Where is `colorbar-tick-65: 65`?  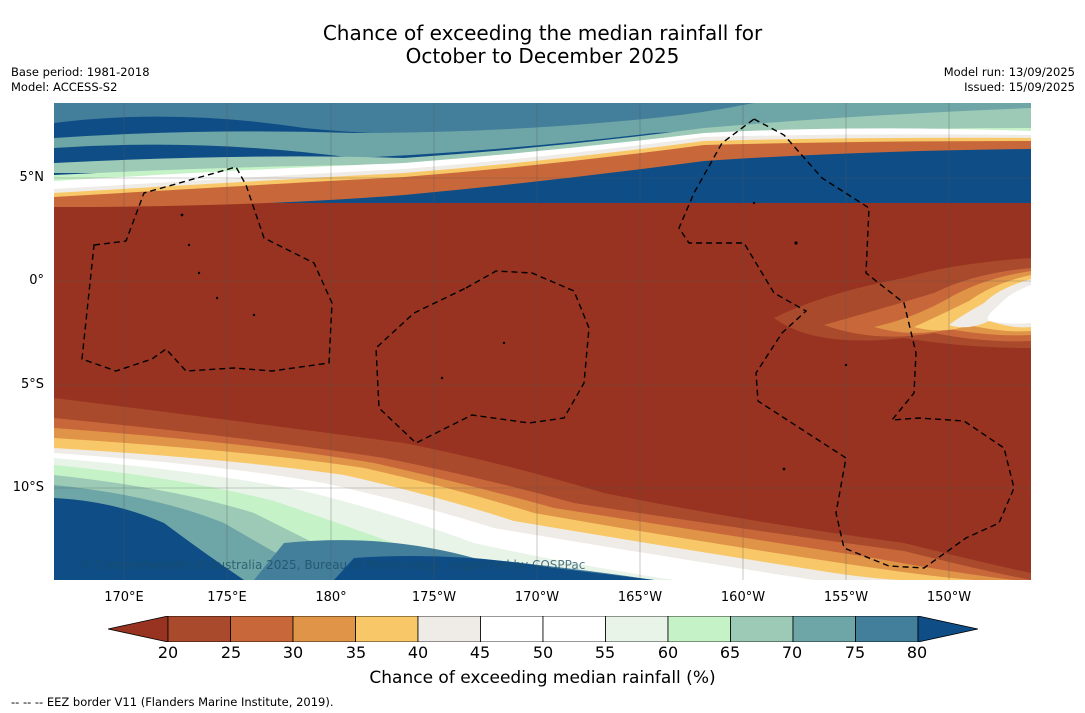
colorbar-tick-65: 65 is located at coordinates (730, 652).